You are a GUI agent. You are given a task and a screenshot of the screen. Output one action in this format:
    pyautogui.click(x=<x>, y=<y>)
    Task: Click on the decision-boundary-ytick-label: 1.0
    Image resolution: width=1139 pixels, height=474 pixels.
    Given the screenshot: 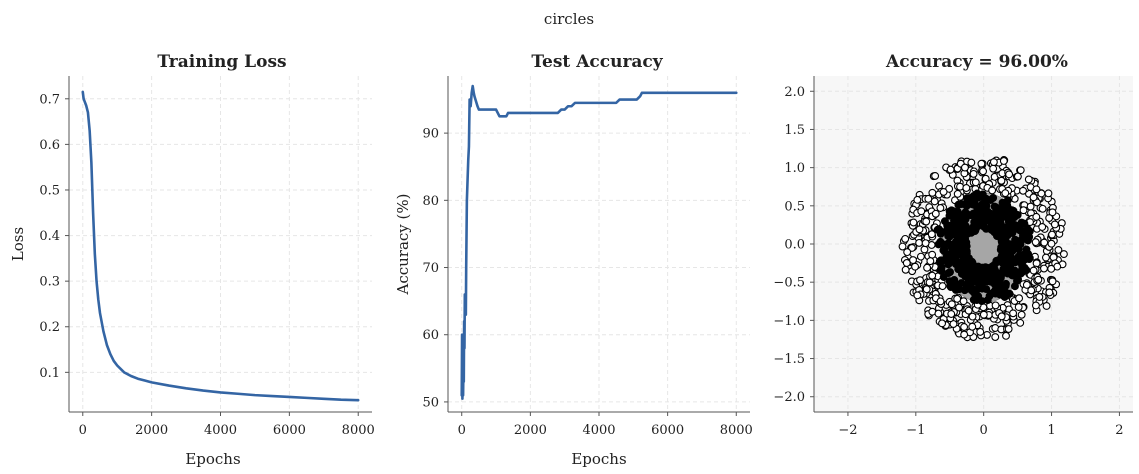 What is the action you would take?
    pyautogui.click(x=794, y=168)
    